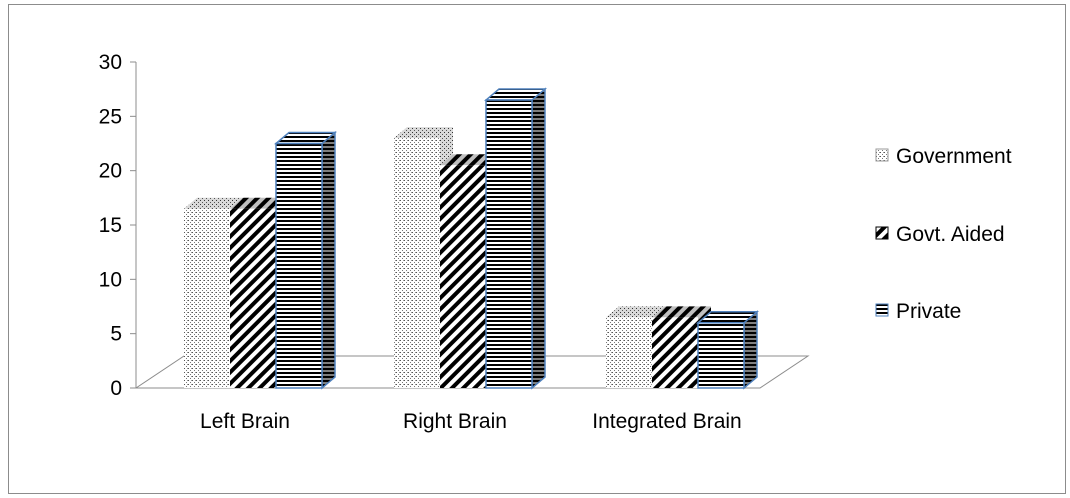 This screenshot has height=498, width=1070. What do you see at coordinates (666, 421) in the screenshot?
I see `x-tick-label: Integrated Brain` at bounding box center [666, 421].